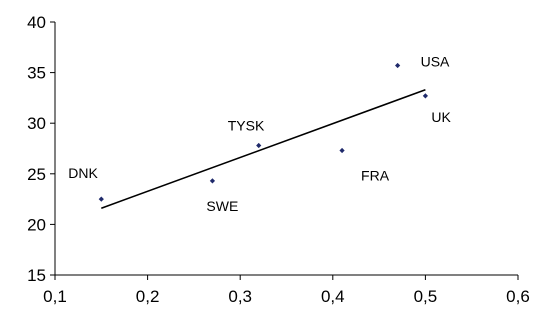 The image size is (543, 320). What do you see at coordinates (101, 199) in the screenshot?
I see `data-point-dnk` at bounding box center [101, 199].